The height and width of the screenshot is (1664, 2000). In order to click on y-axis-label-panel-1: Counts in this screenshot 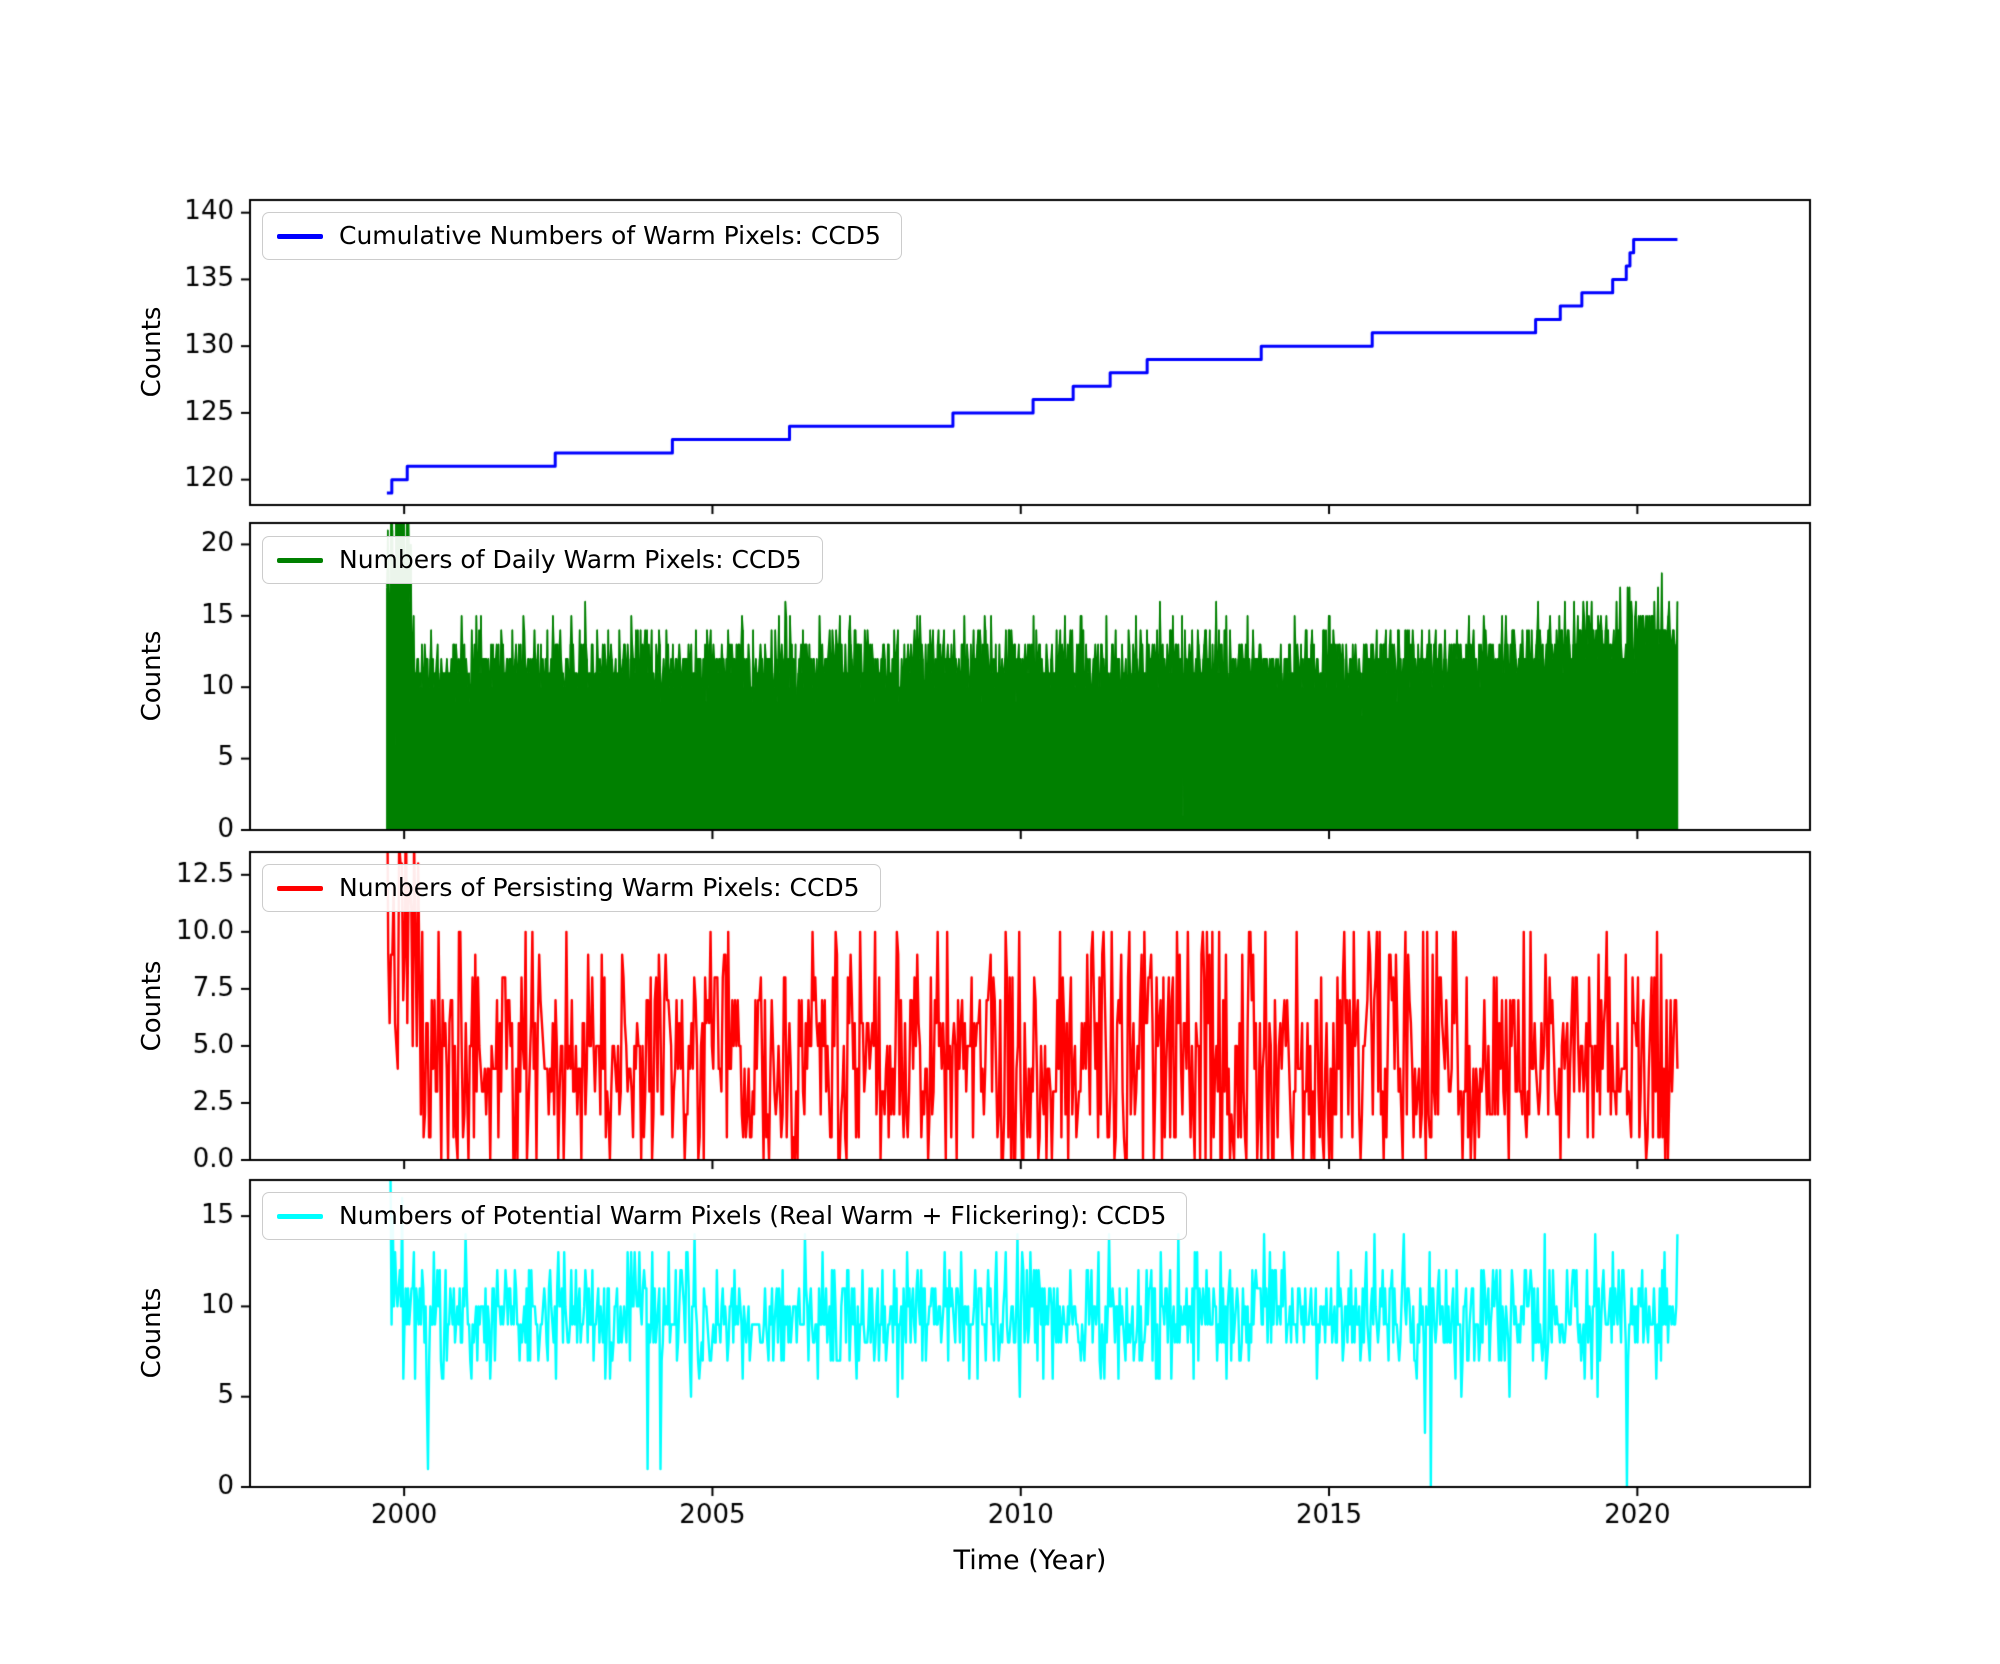, I will do `click(152, 352)`.